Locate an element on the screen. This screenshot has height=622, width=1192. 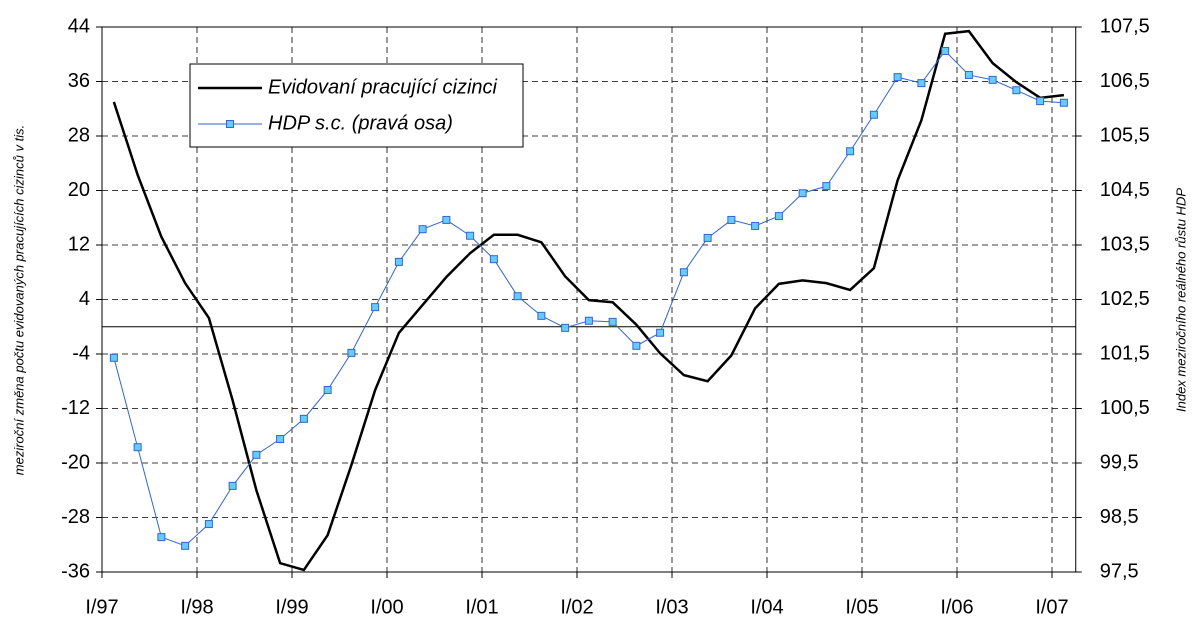
y-tick-label: 20 is located at coordinates (79, 190).